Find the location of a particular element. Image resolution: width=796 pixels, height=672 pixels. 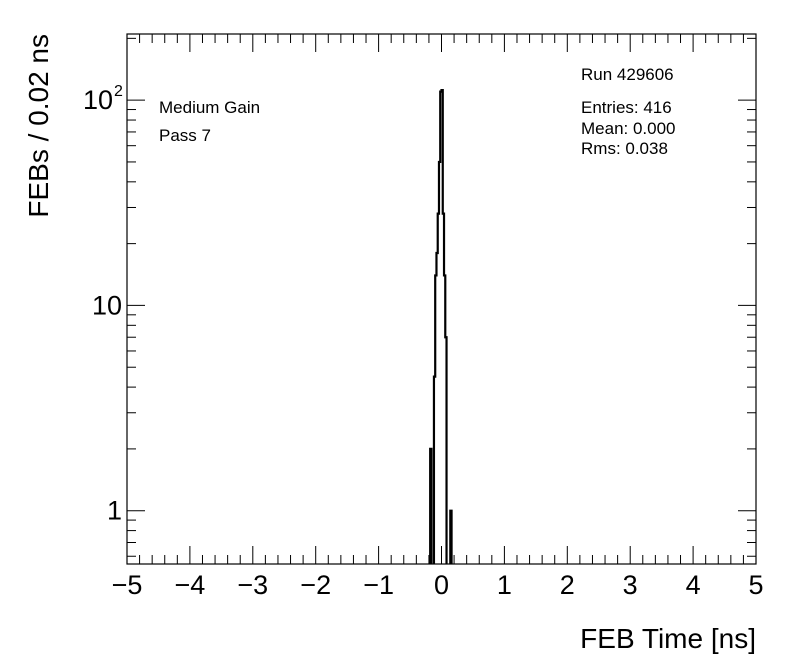

x-tick-label: −1 is located at coordinates (378, 585).